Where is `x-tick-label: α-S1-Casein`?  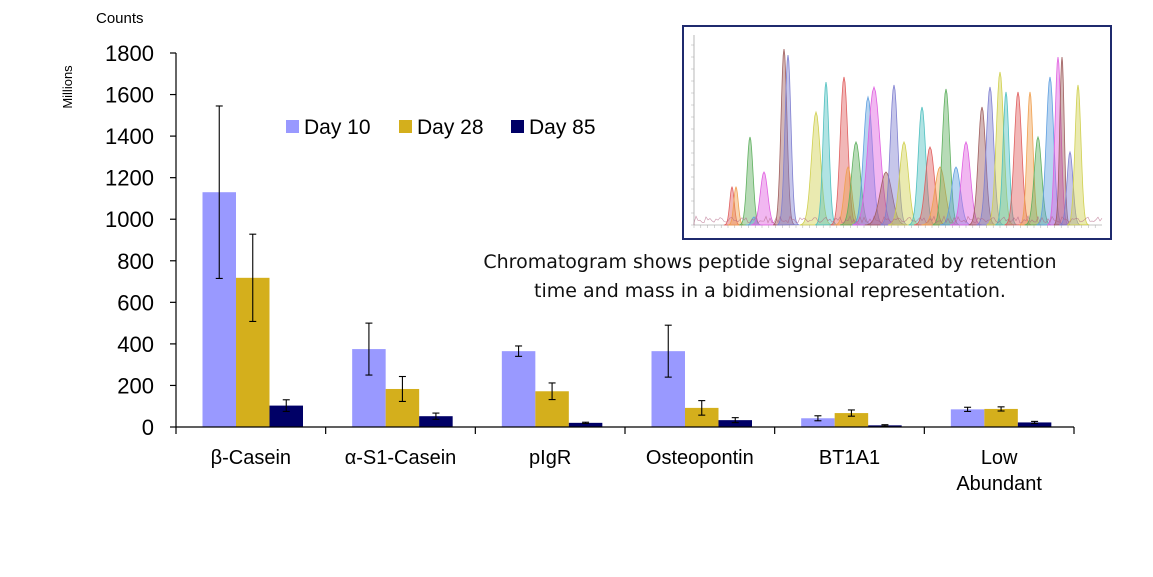 x-tick-label: α-S1-Casein is located at coordinates (401, 458).